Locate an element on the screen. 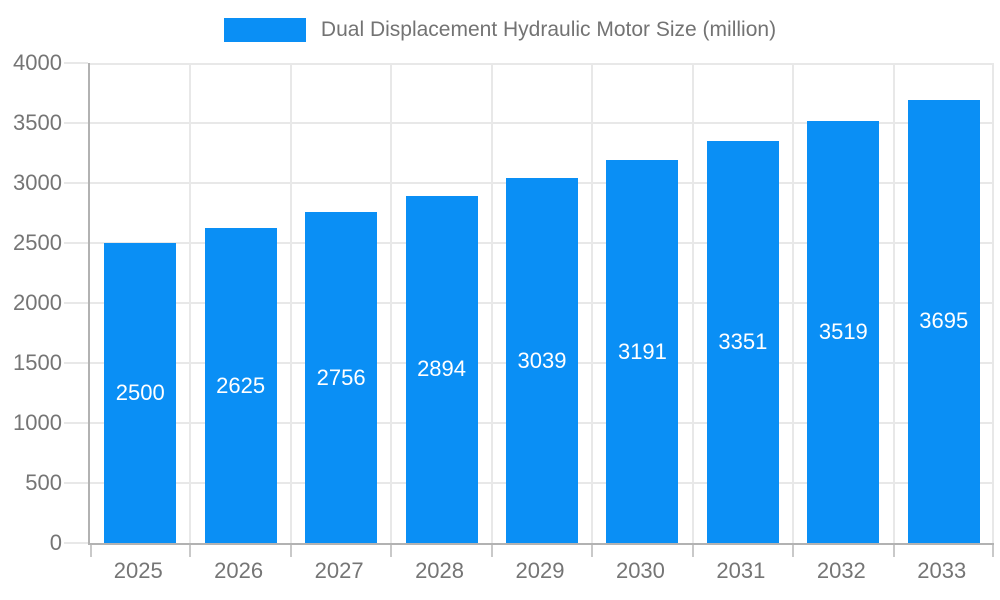 The width and height of the screenshot is (1000, 600). bar-value-label: 3519 is located at coordinates (843, 331).